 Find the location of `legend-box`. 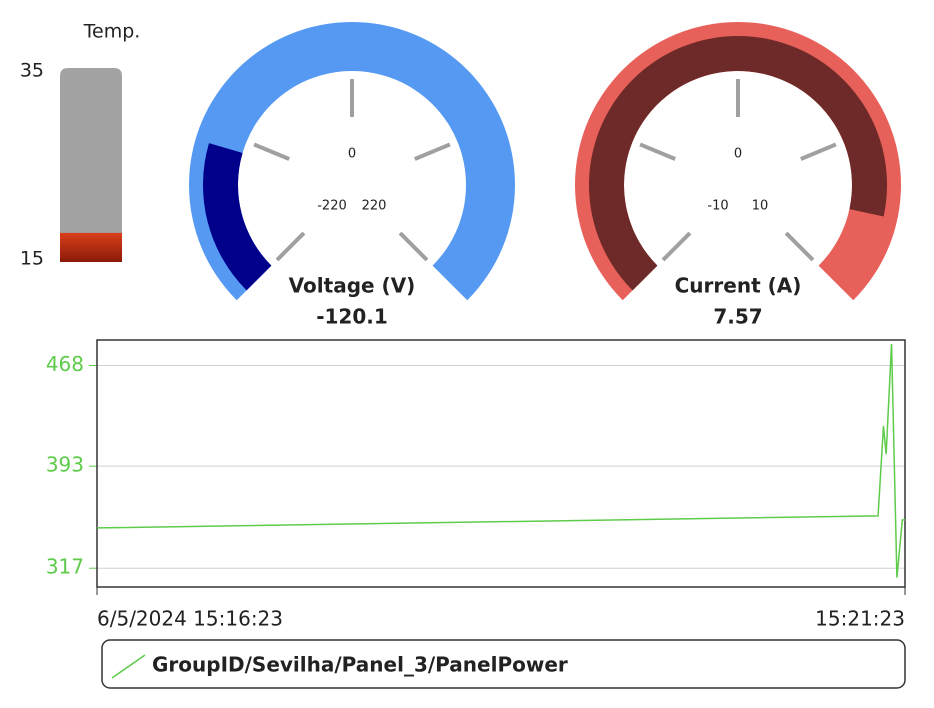

legend-box is located at coordinates (503, 664).